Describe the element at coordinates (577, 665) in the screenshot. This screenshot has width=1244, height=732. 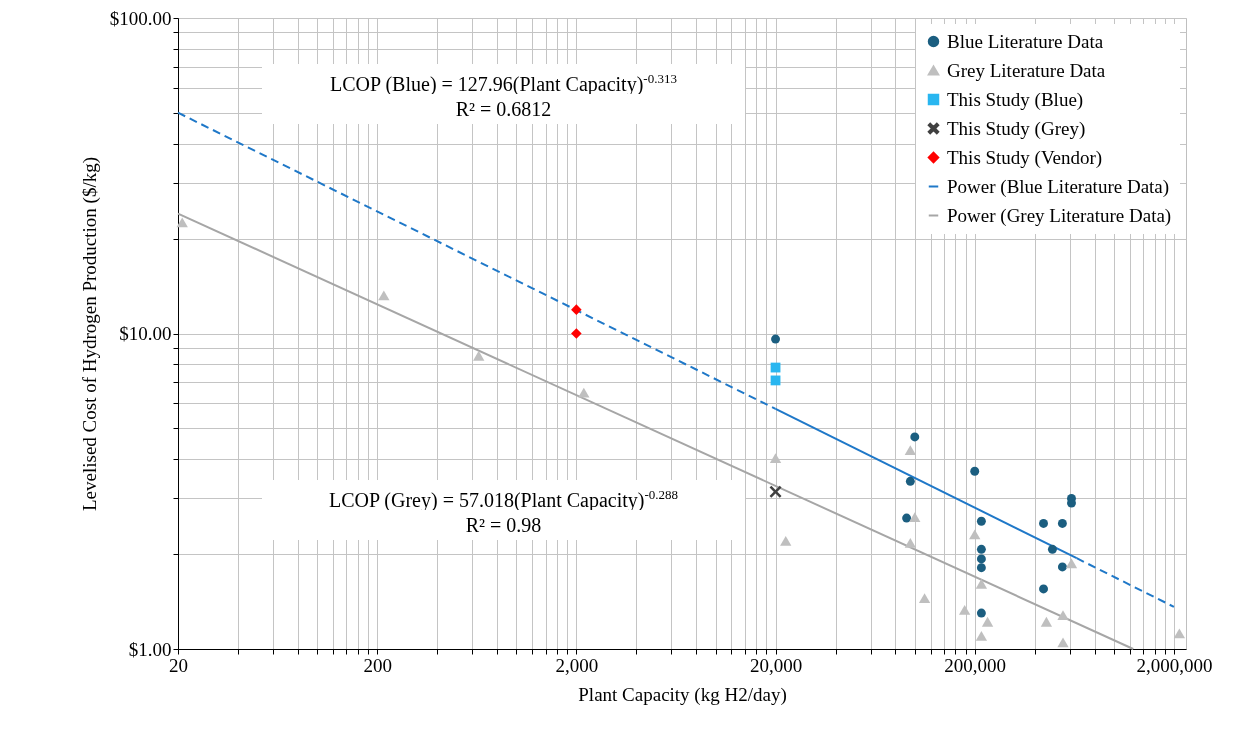
I see `x-tick-label: 2,000` at that location.